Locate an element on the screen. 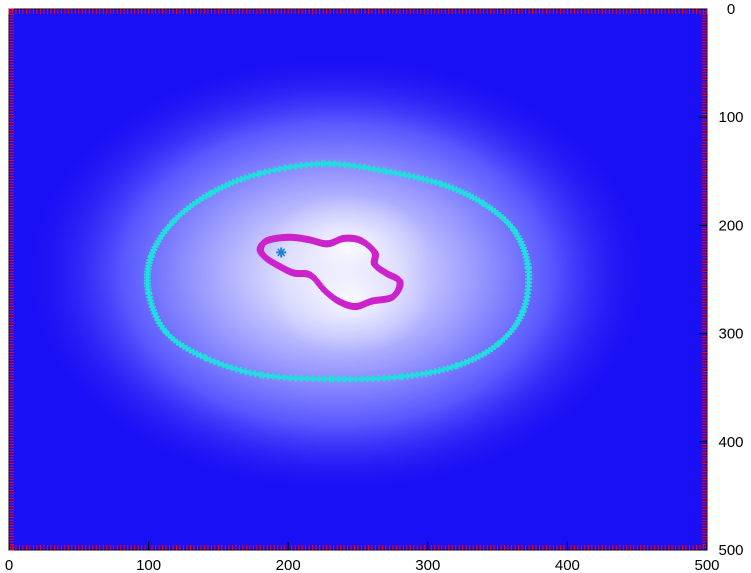 The width and height of the screenshot is (751, 573). x-tick-label: 200 is located at coordinates (288, 565).